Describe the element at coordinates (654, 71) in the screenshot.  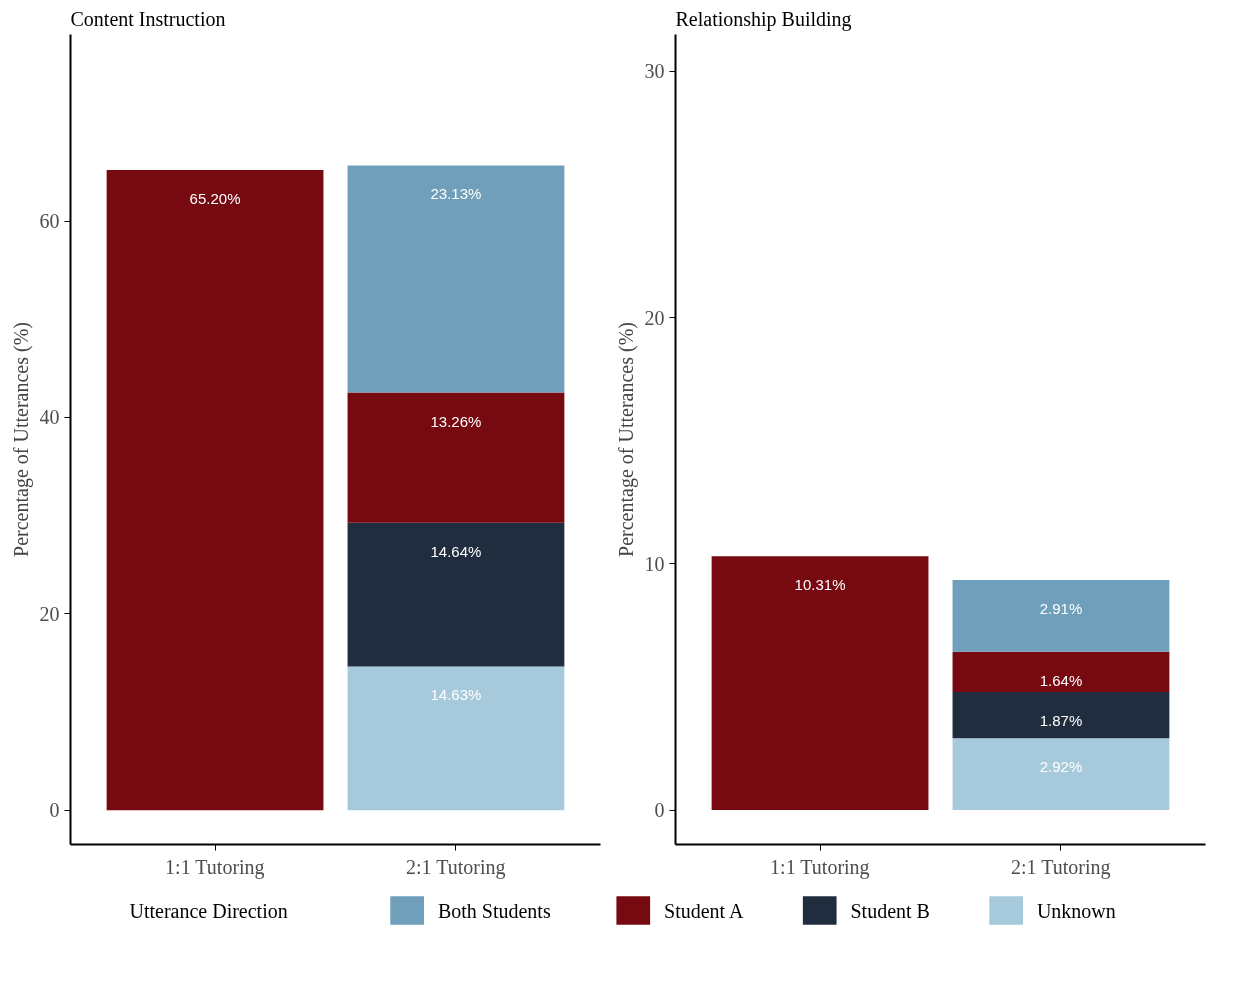
I see `y-tick-label: 30` at that location.